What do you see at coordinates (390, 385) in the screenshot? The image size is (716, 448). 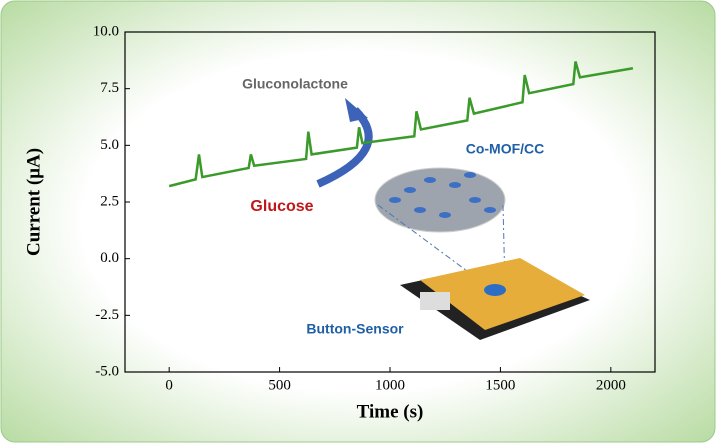 I see `x-tick-label: 1000` at bounding box center [390, 385].